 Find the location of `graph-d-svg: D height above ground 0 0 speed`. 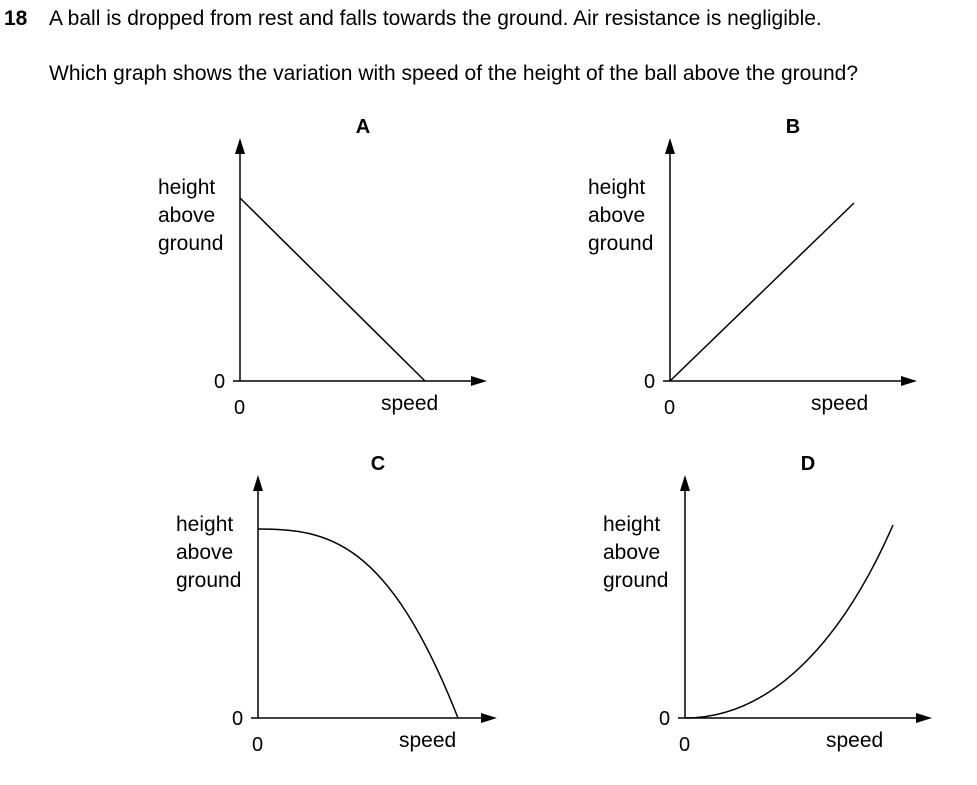

graph-d-svg: D height above ground 0 0 speed is located at coordinates (767, 604).